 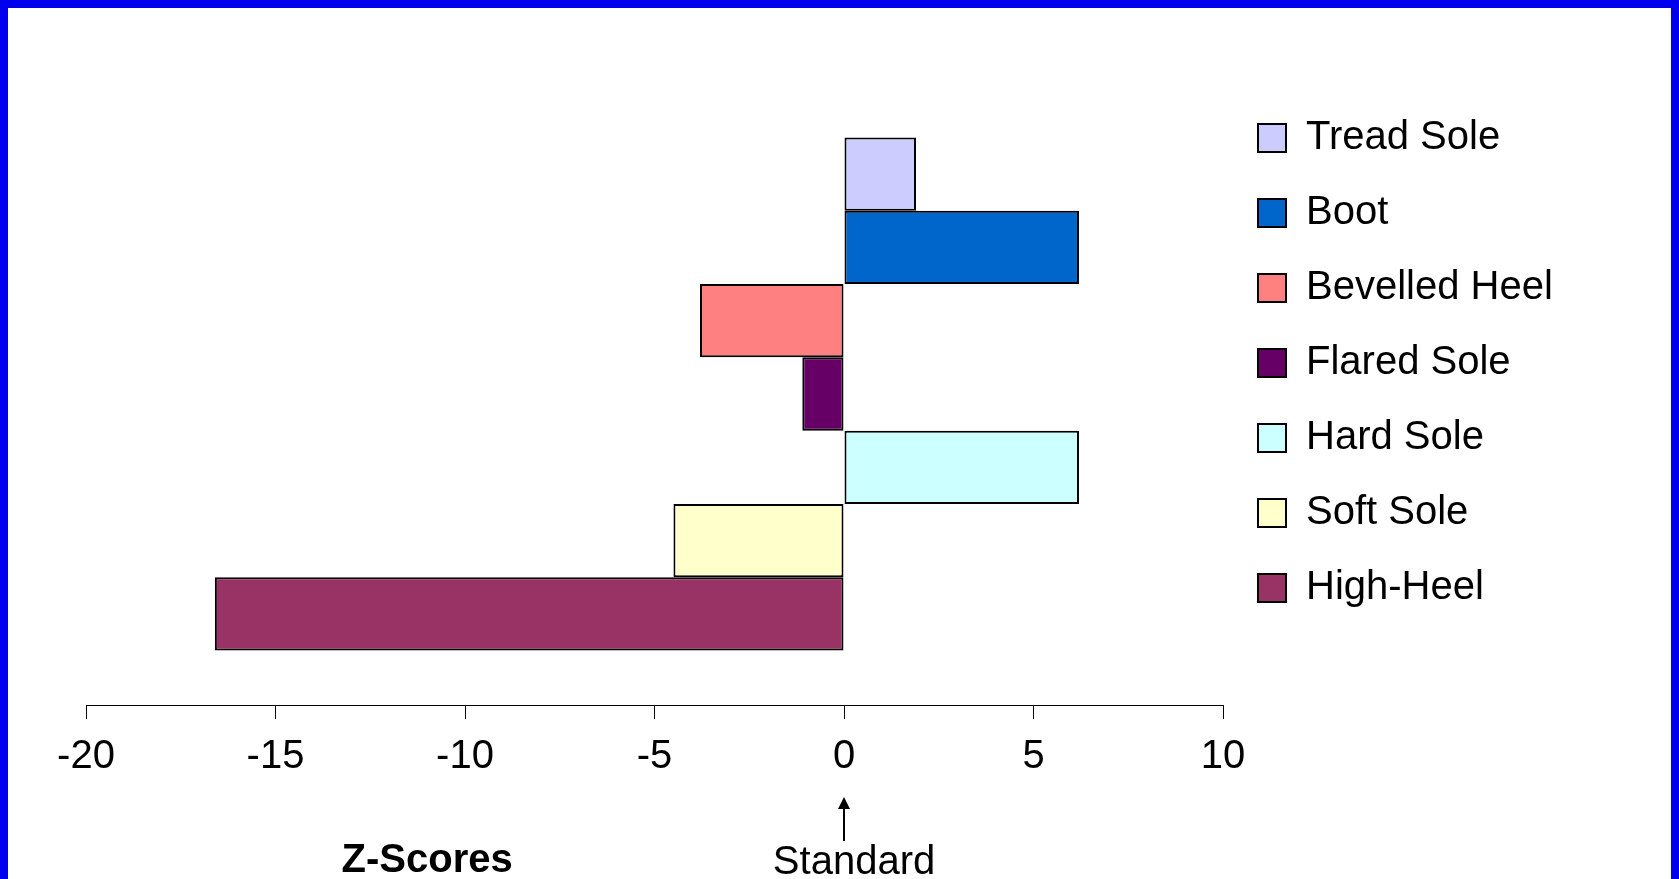 What do you see at coordinates (465, 754) in the screenshot?
I see `x-tick-label: -10` at bounding box center [465, 754].